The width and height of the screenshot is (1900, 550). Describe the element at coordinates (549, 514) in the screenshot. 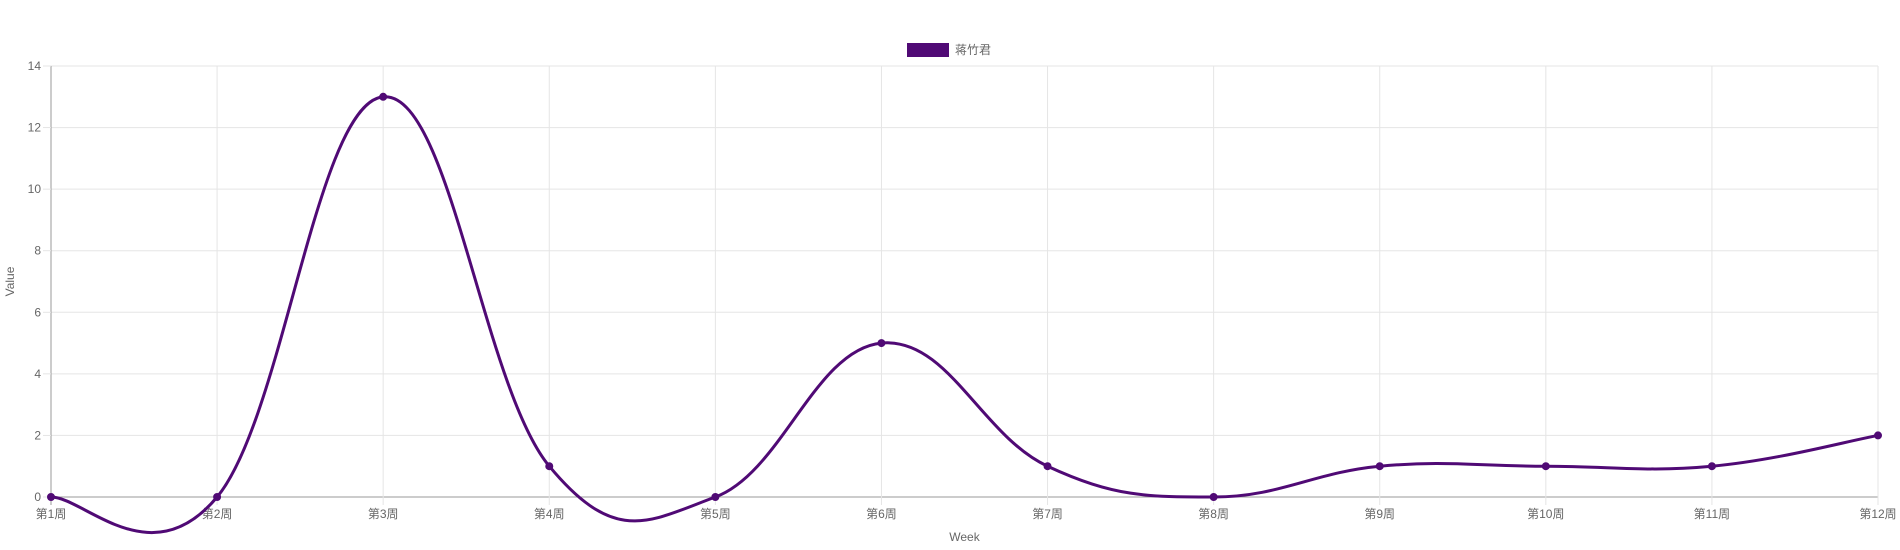

I see `x-tick-label: 第4周` at that location.